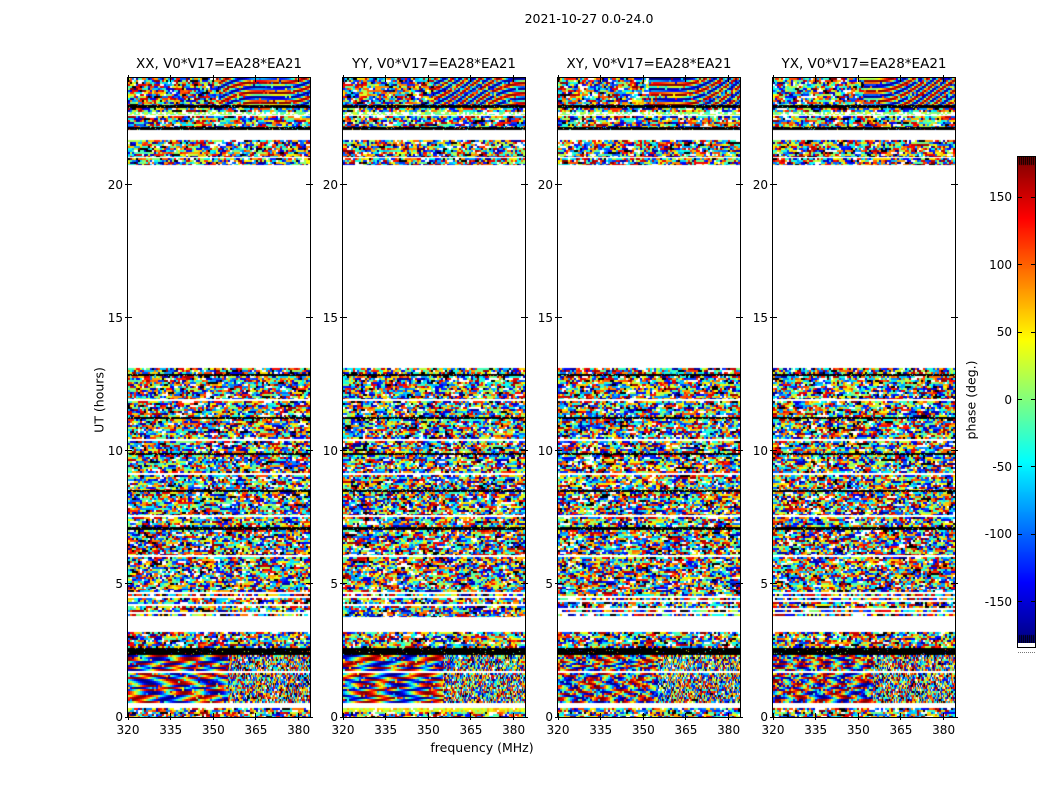 This screenshot has width=1050, height=800. What do you see at coordinates (998, 534) in the screenshot?
I see `colorbar-tick-label: -100` at bounding box center [998, 534].